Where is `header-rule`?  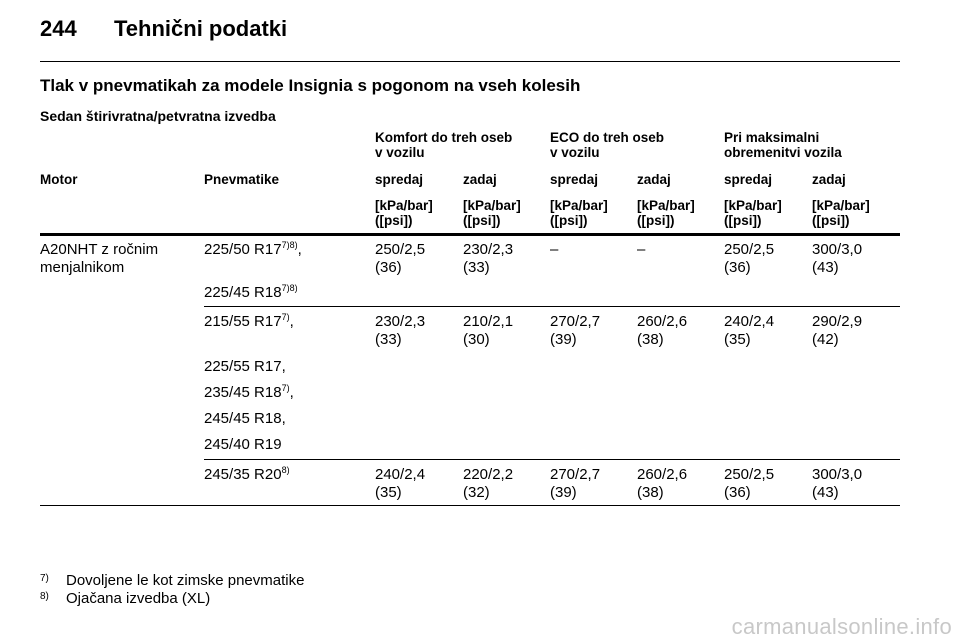
header-rule is located at coordinates (470, 234).